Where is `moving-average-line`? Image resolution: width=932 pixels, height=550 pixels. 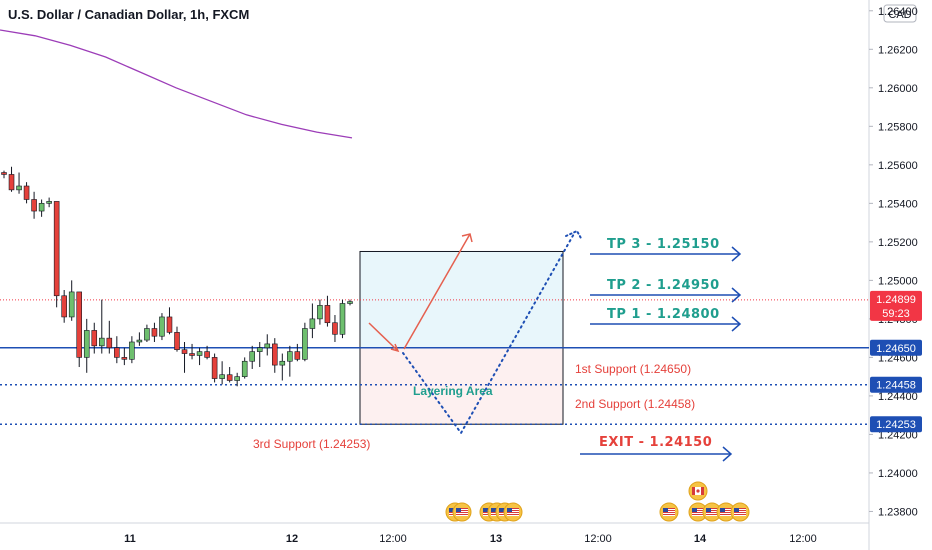 moving-average-line is located at coordinates (176, 84).